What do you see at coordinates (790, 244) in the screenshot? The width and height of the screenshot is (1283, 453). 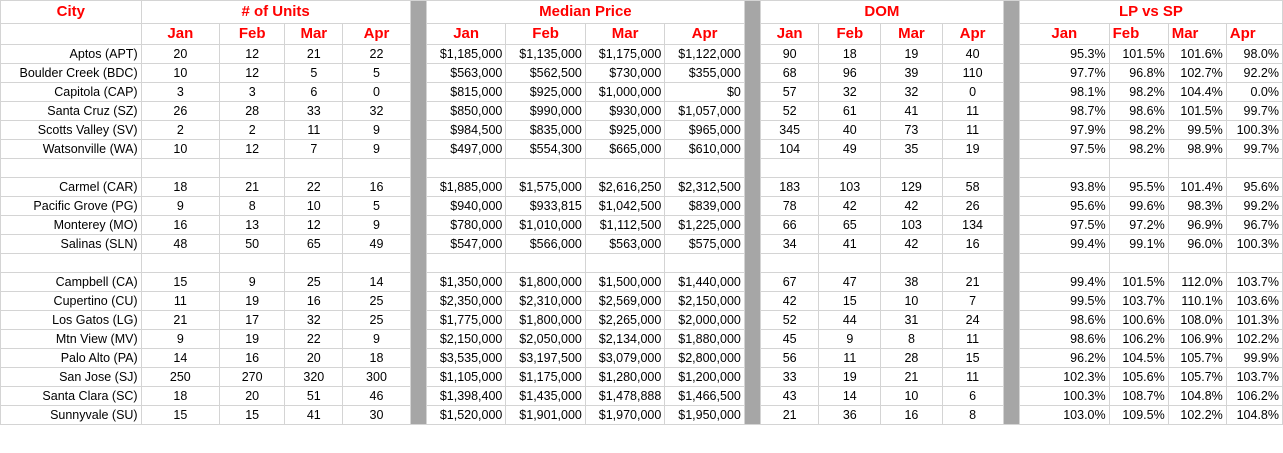 I see `dom-cell: 34` at bounding box center [790, 244].